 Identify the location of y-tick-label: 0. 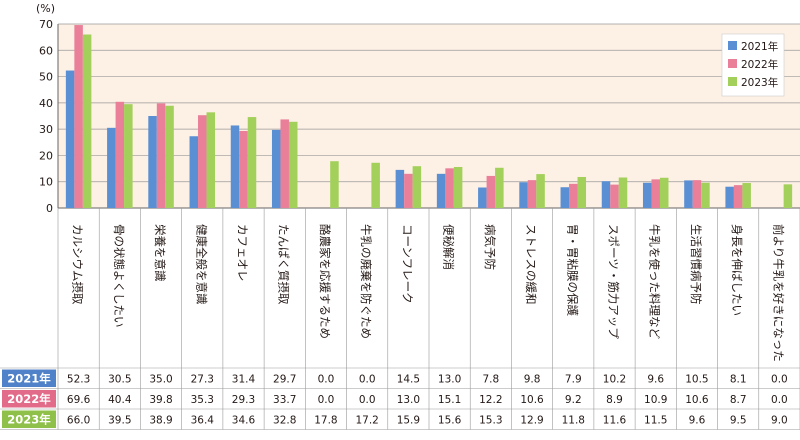
(49, 208).